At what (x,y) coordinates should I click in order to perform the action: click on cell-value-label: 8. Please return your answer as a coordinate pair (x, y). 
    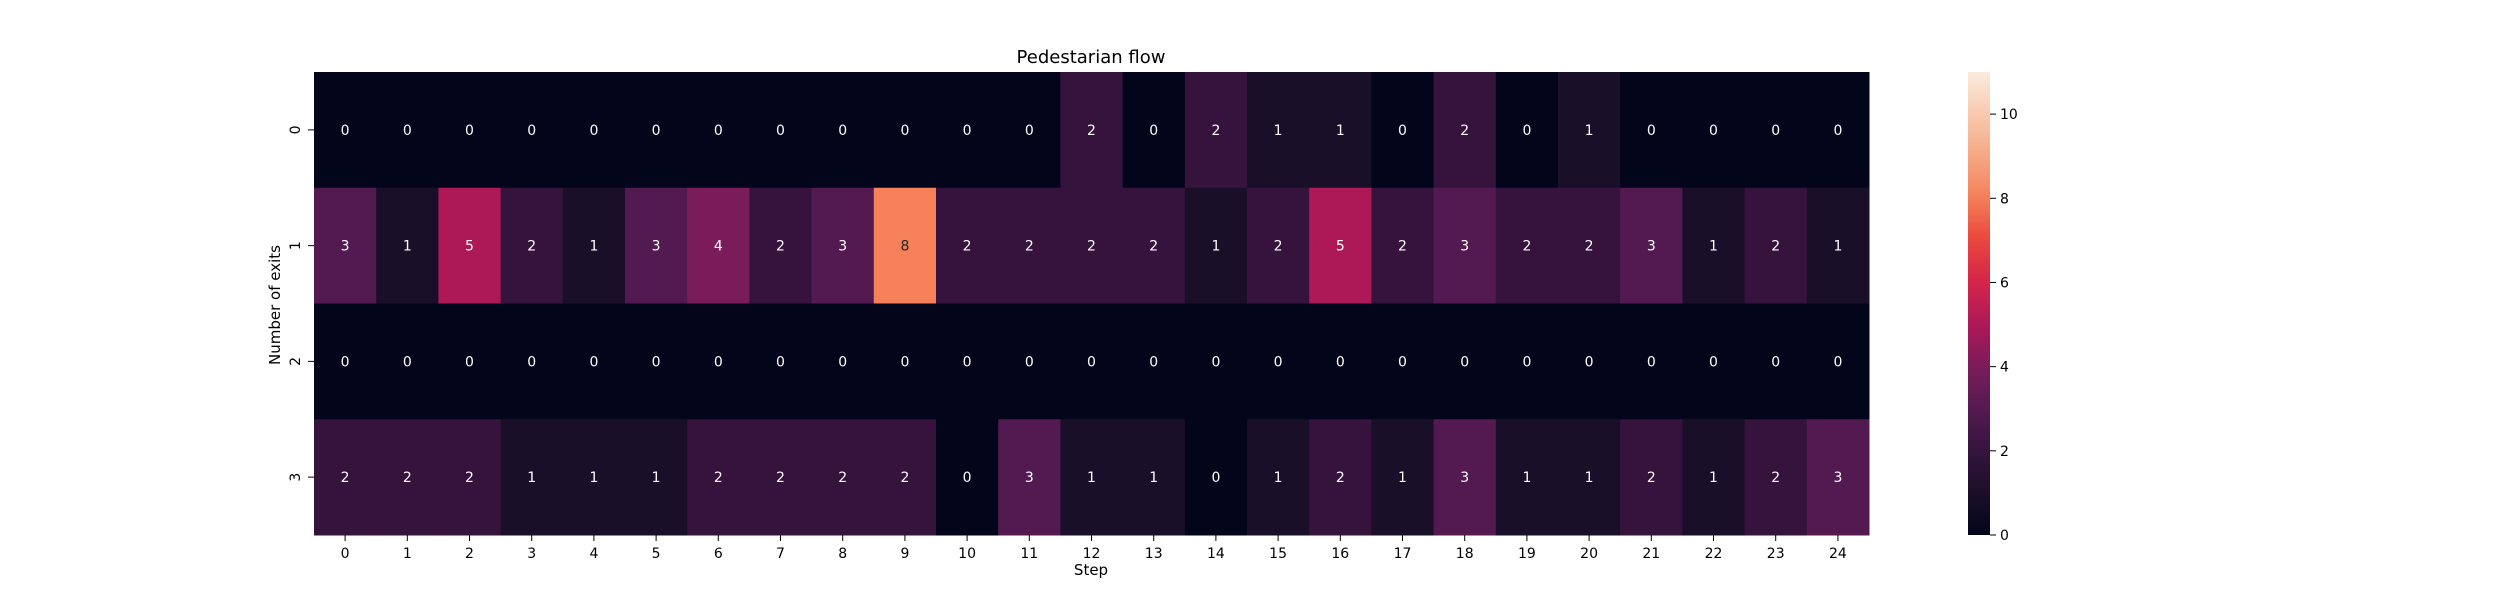
    Looking at the image, I should click on (904, 247).